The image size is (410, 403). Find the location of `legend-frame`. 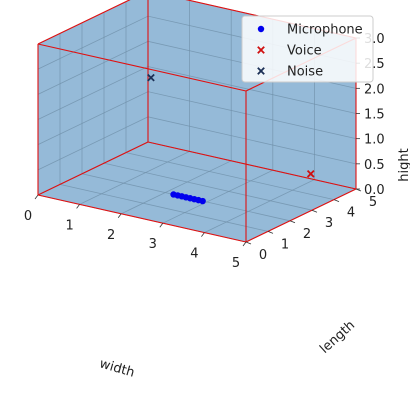

legend-frame is located at coordinates (307, 49).